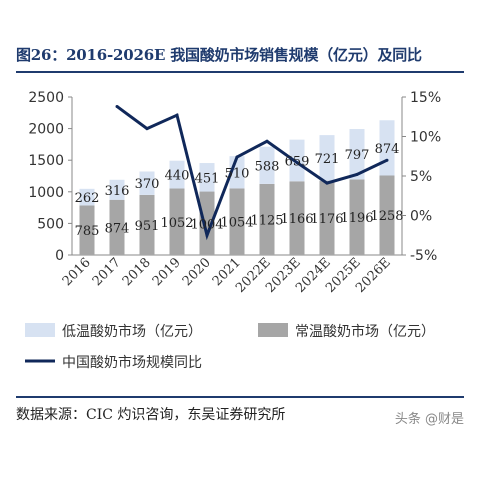  Describe the element at coordinates (167, 272) in the screenshot. I see `x-tick-label: 2019` at that location.